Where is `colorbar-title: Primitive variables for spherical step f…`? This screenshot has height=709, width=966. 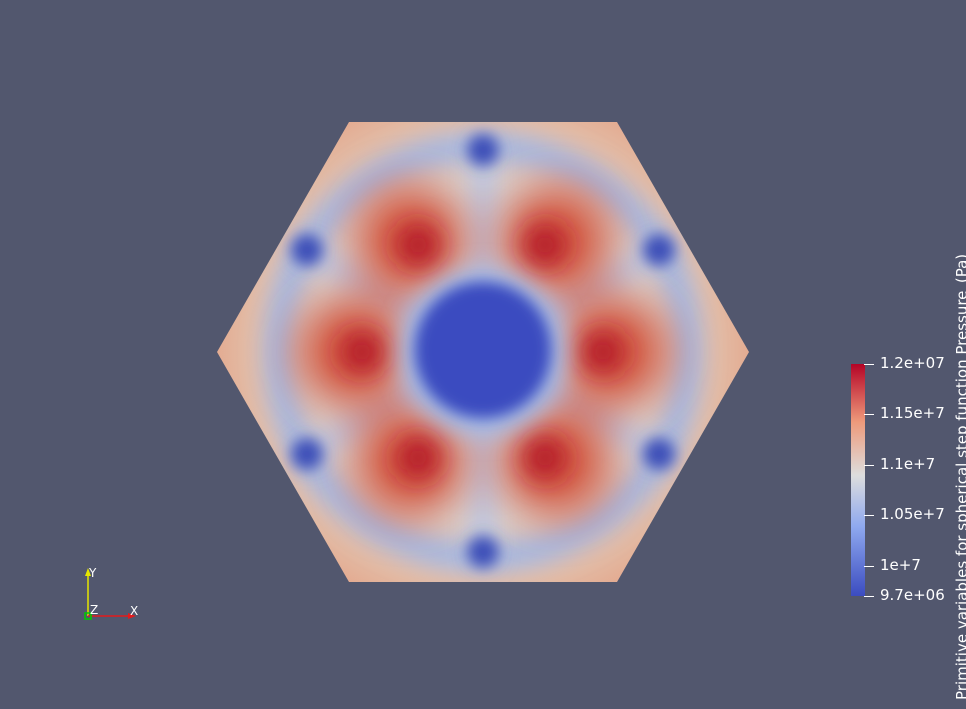 colorbar-title: Primitive variables for spherical step f… is located at coordinates (959, 476).